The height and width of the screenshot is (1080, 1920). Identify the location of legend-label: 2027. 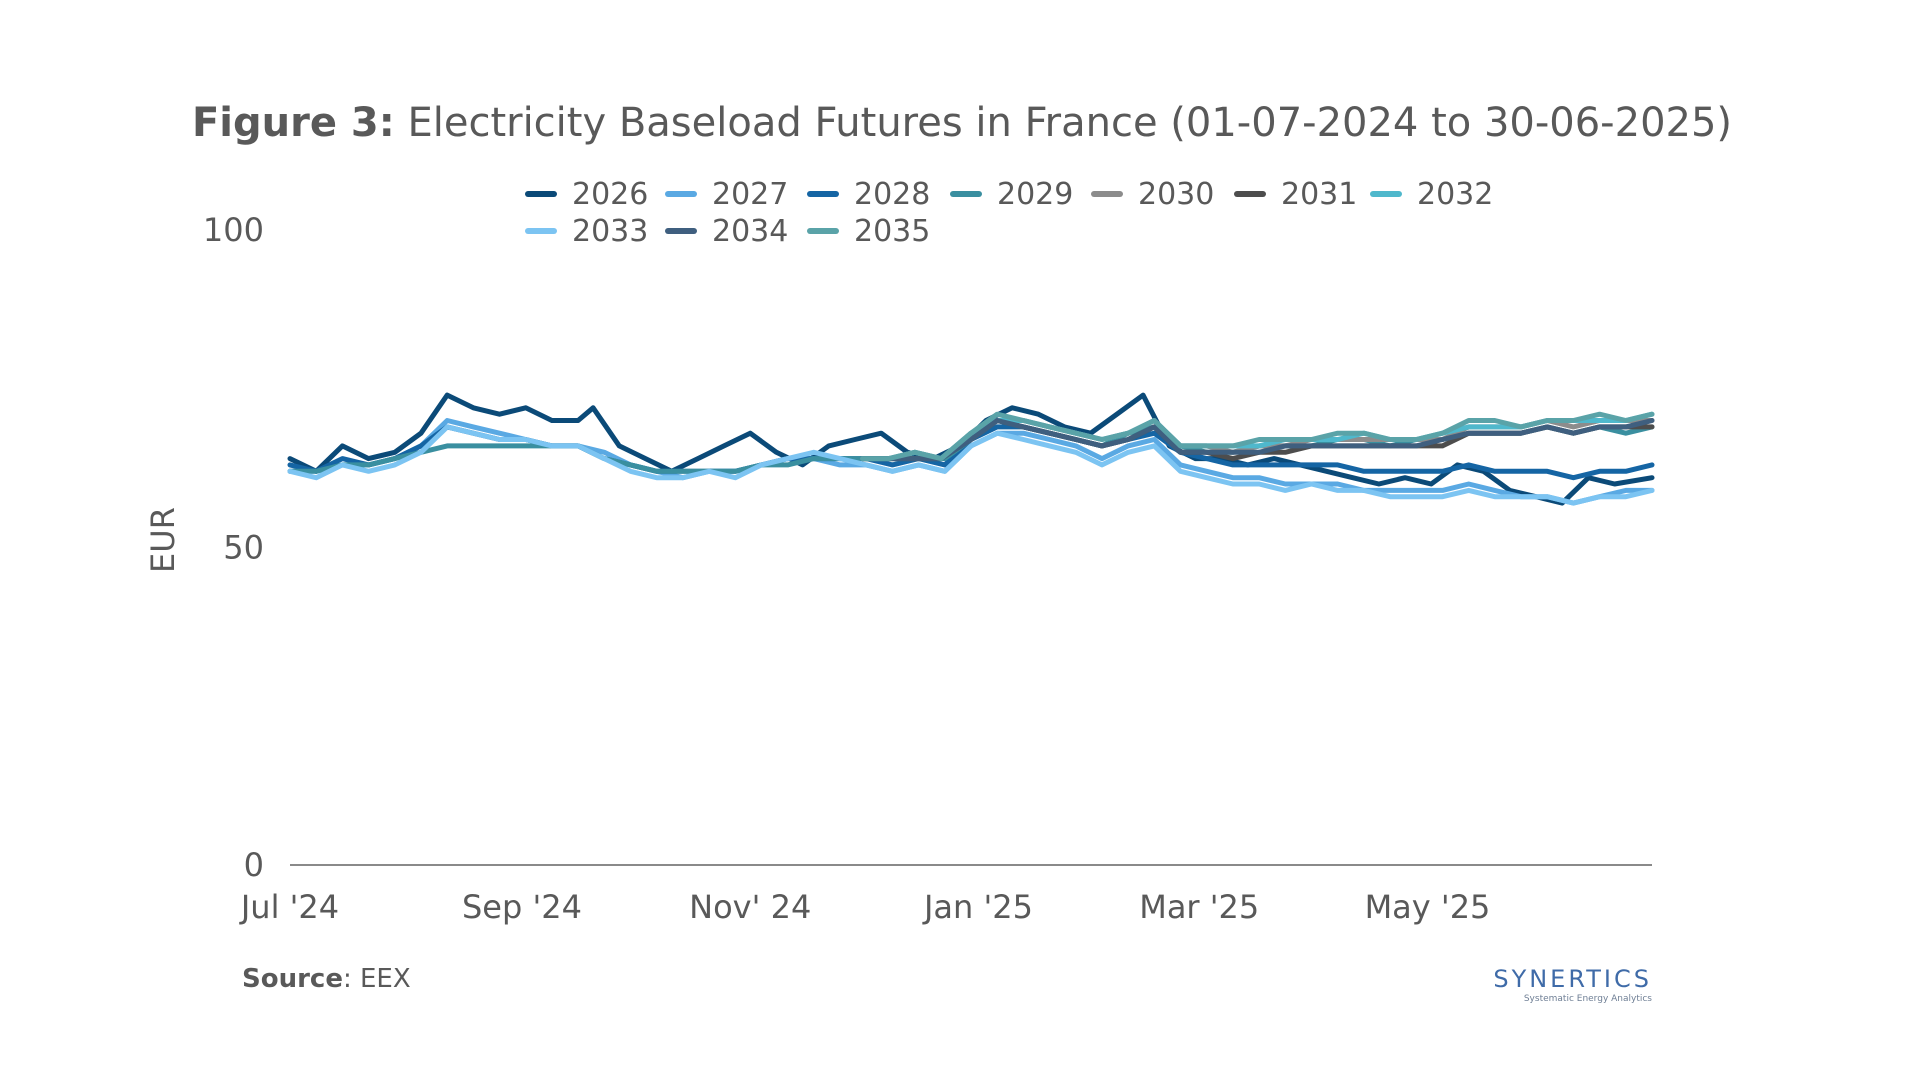
(750, 194).